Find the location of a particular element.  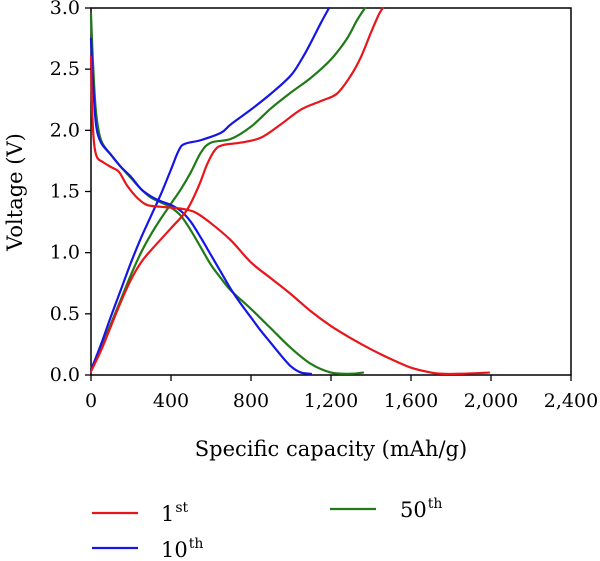

x-axis-title: Specific capacity (mAh/g) is located at coordinates (331, 449).